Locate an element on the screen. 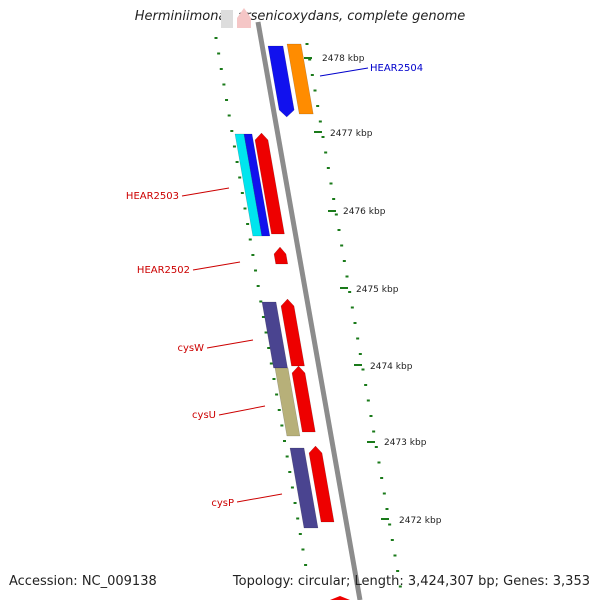 This screenshot has height=600, width=600. gene-feature-hear2502 is located at coordinates (281, 255).